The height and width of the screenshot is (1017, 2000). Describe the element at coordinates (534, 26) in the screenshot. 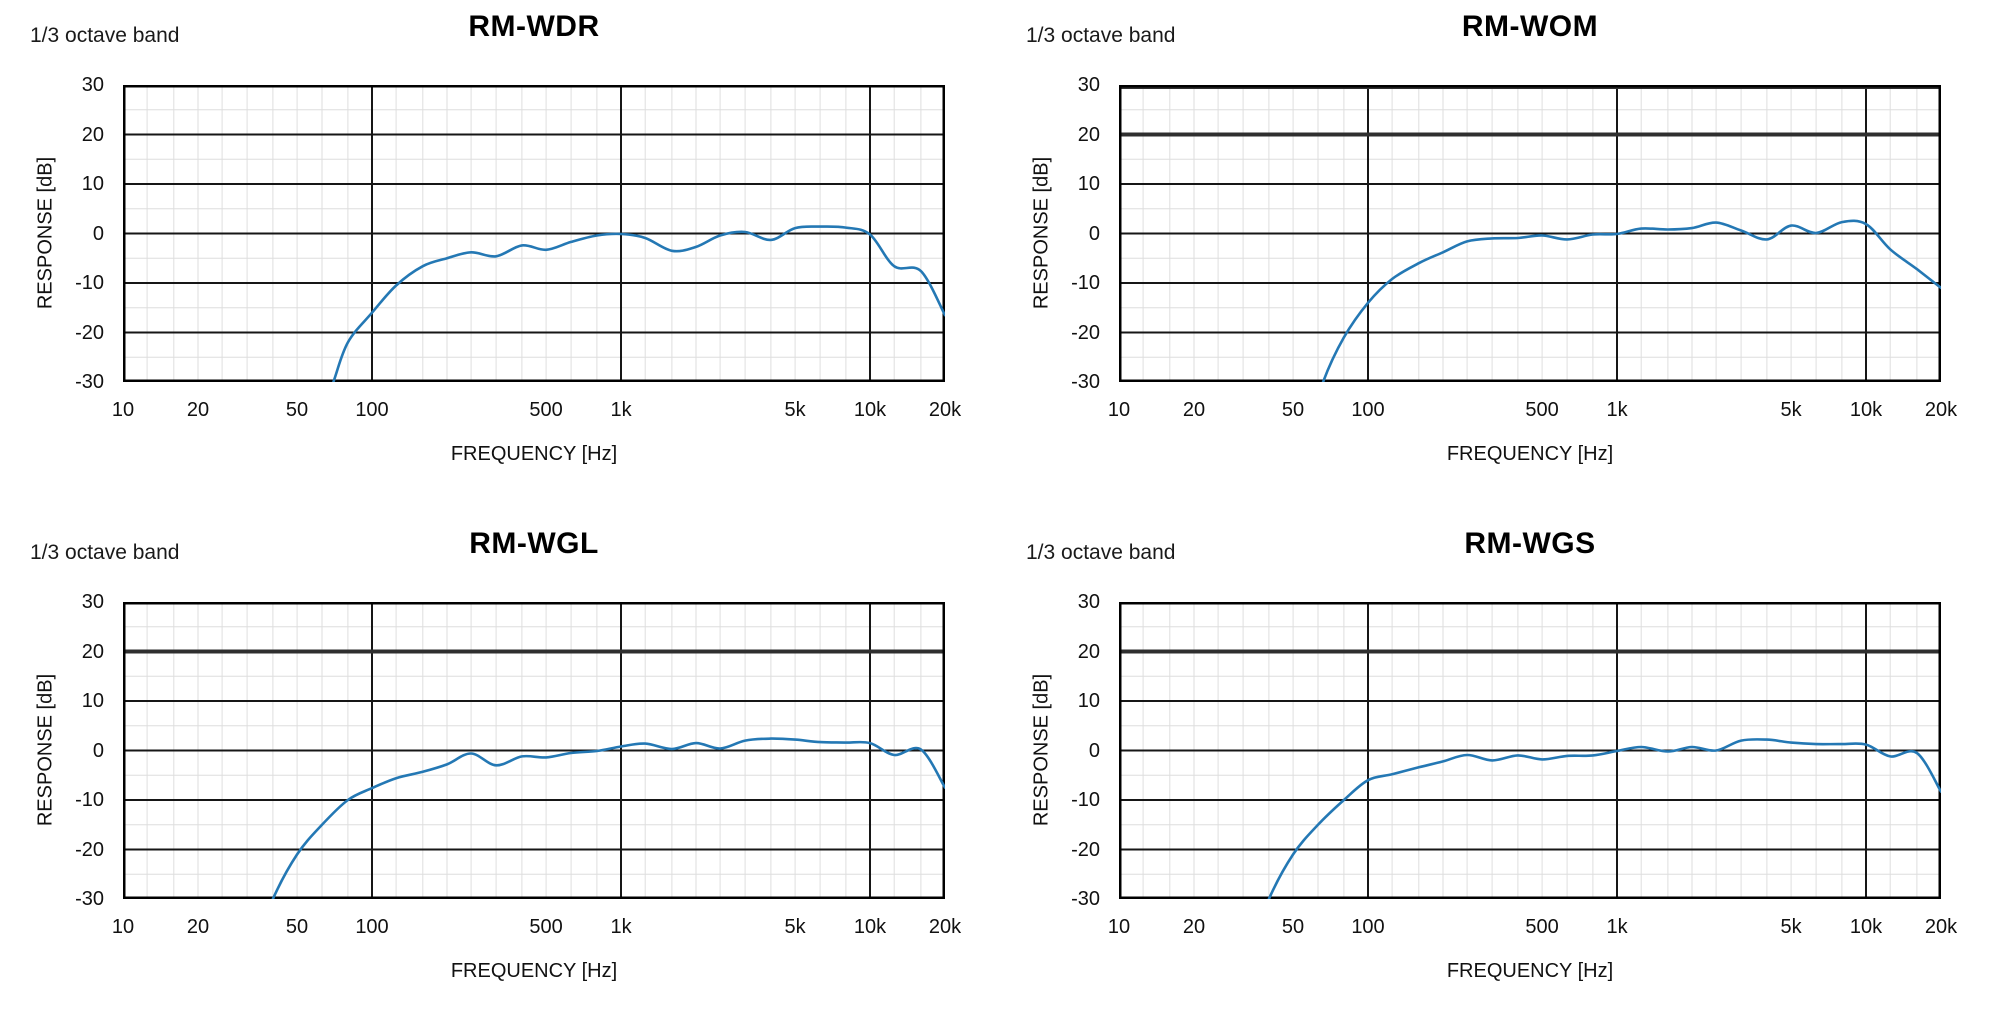

I see `chart-title: RM-WDR` at that location.